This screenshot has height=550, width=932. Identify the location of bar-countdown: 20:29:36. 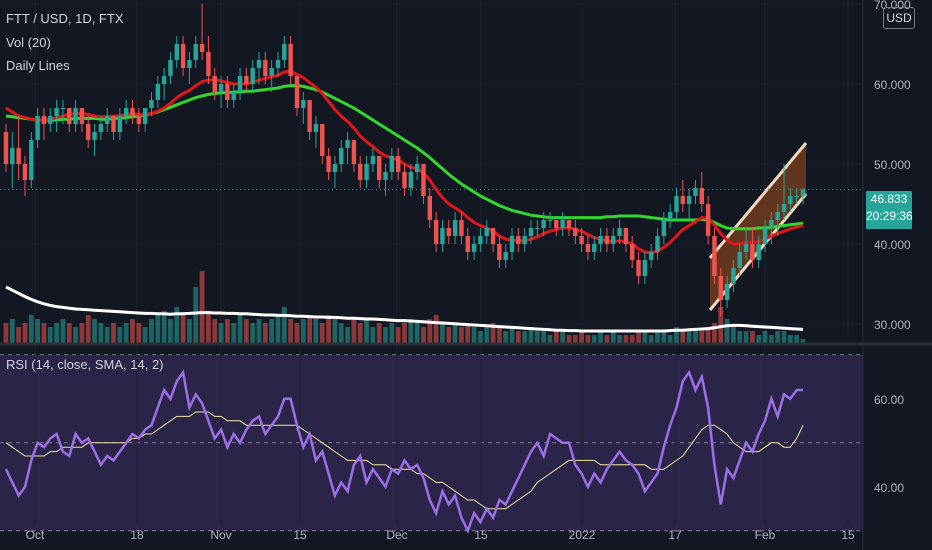
(889, 216).